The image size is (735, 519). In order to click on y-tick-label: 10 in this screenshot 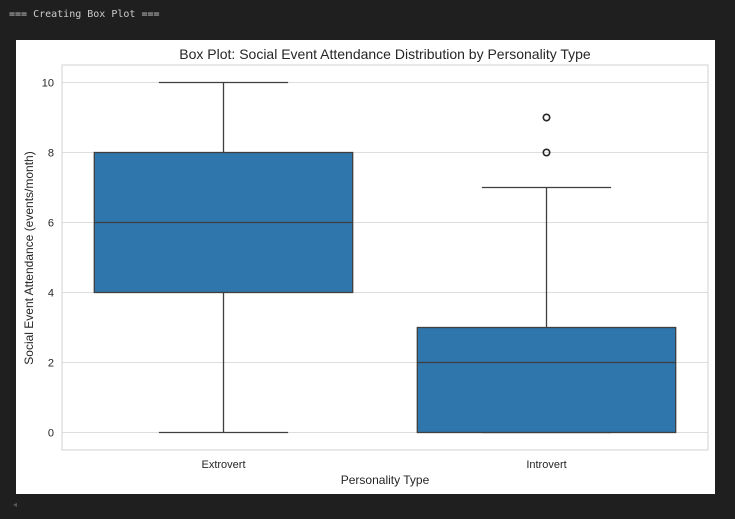, I will do `click(48, 84)`.